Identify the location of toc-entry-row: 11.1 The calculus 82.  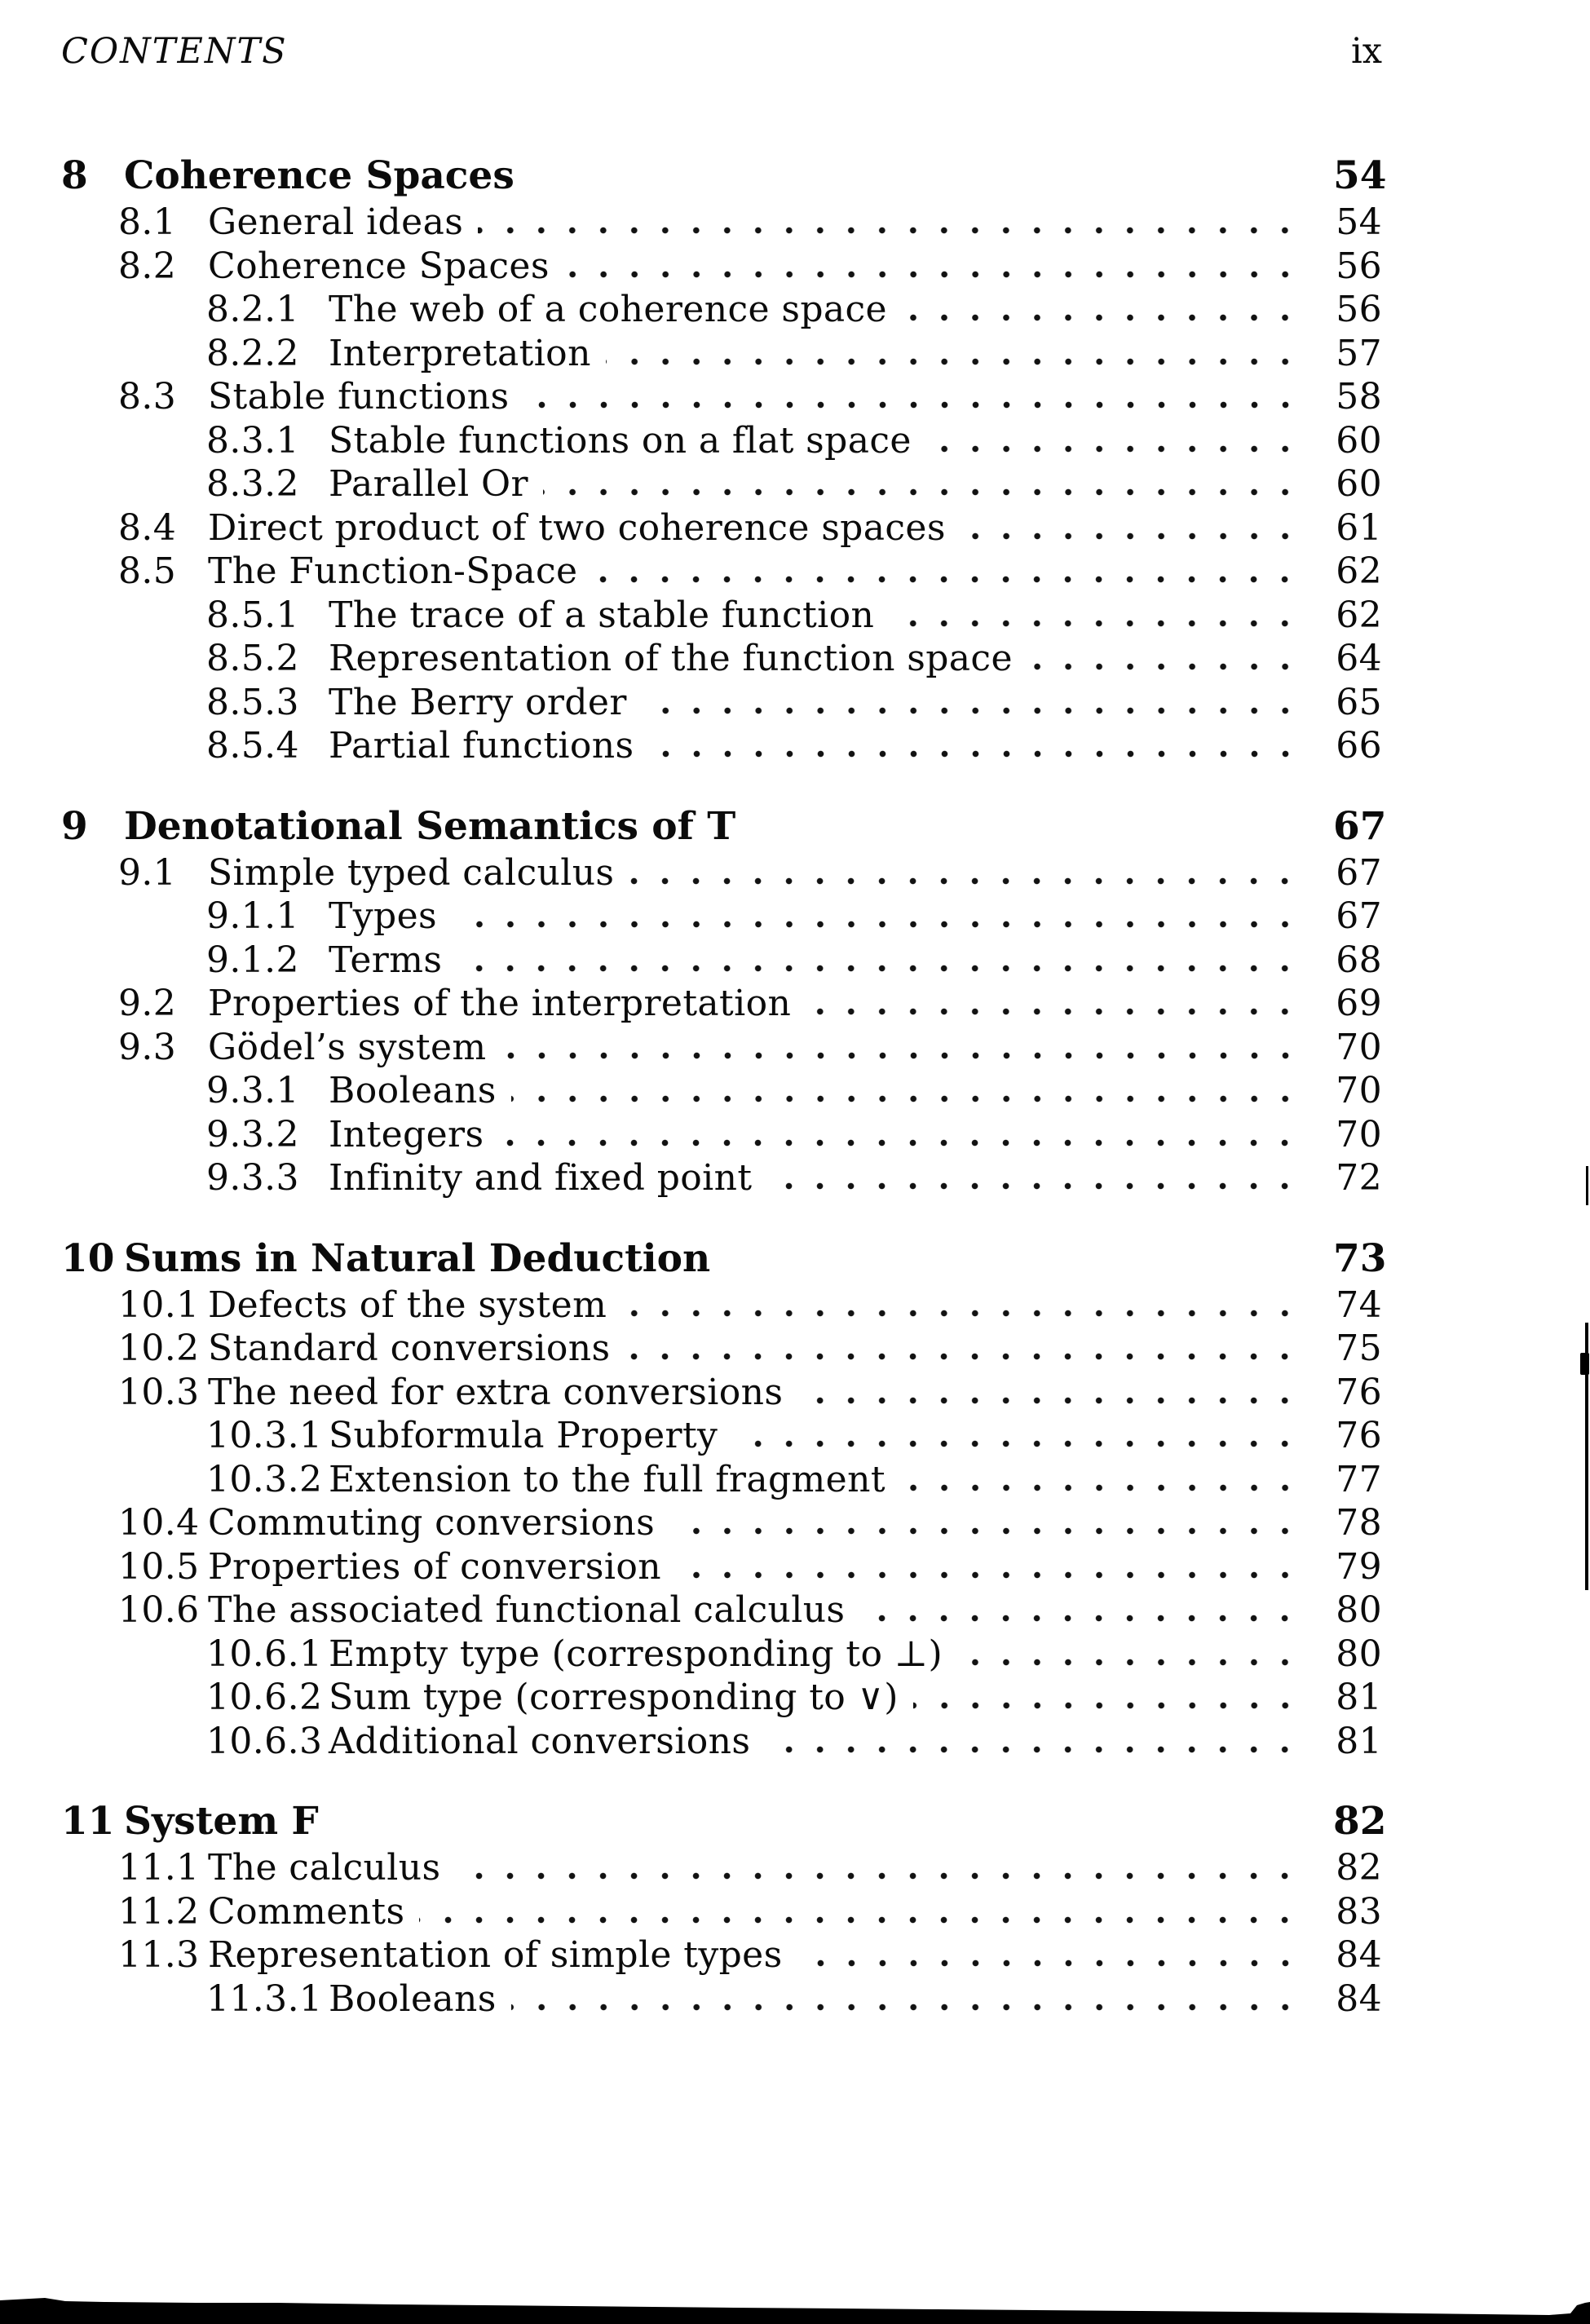
(721, 1868).